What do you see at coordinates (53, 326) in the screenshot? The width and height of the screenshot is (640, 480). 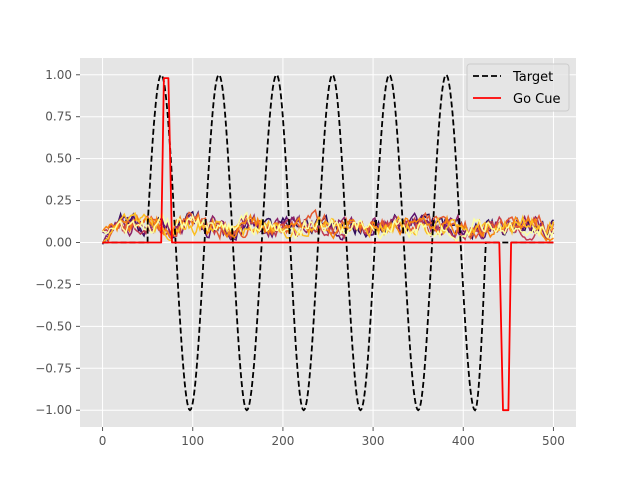 I see `y-tick-label: −0.50` at bounding box center [53, 326].